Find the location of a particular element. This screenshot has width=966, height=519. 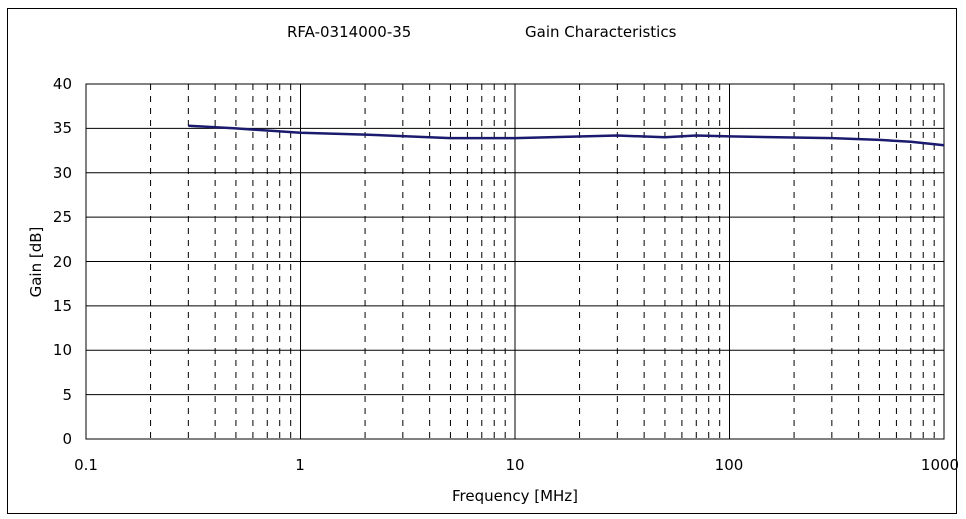

x-tick-label: 1 is located at coordinates (300, 465).